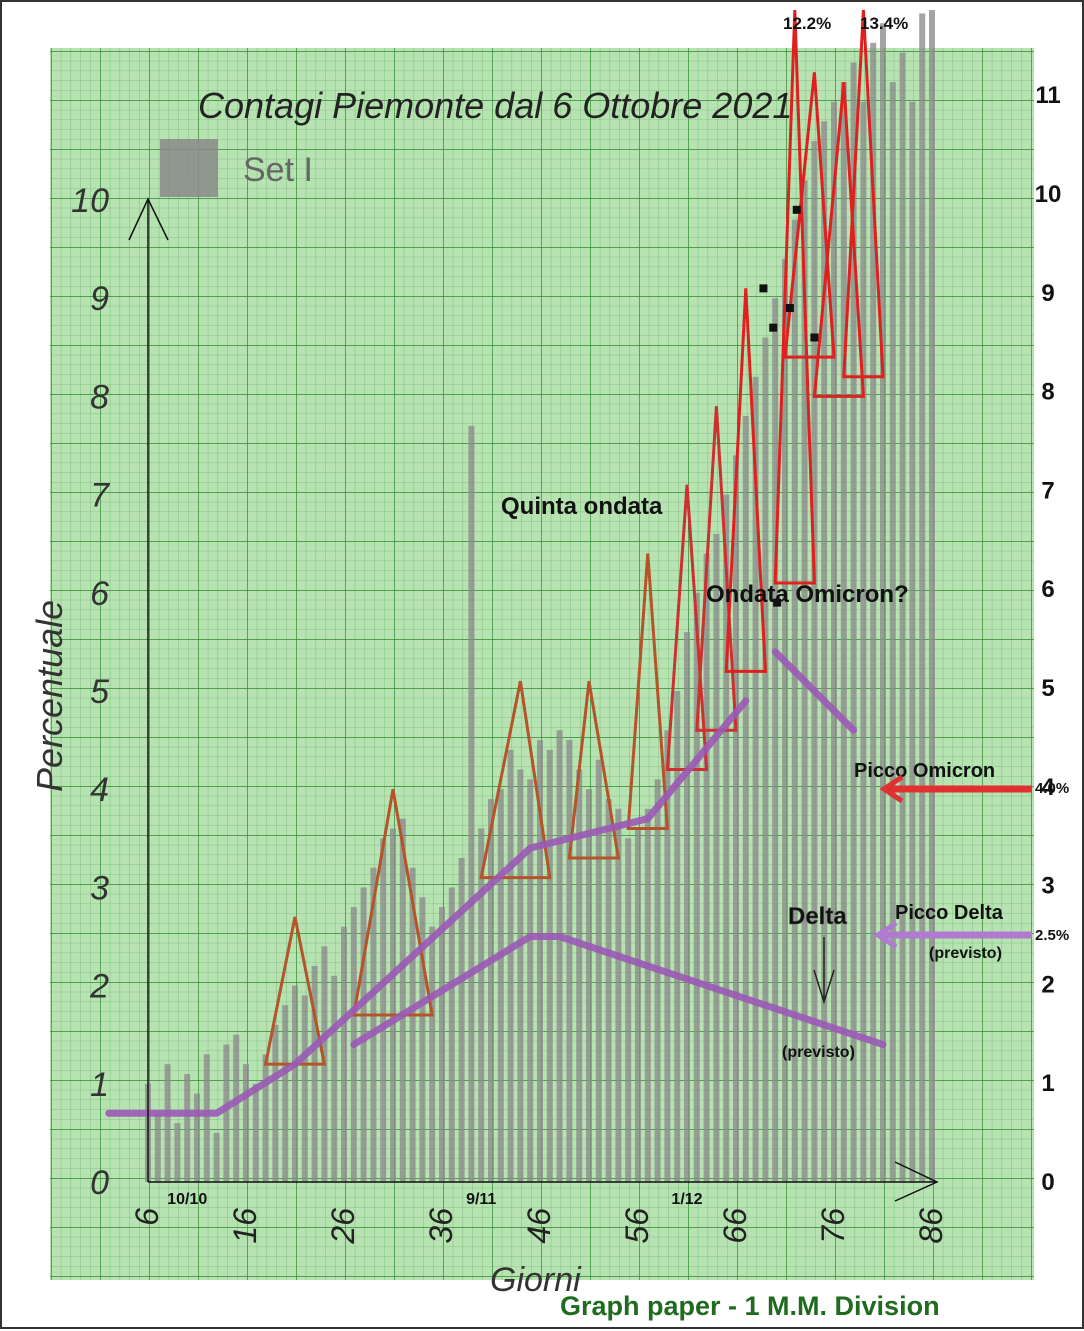 The image size is (1084, 1331). I want to click on annotation-omicron-pct: 4.0%, so click(1052, 788).